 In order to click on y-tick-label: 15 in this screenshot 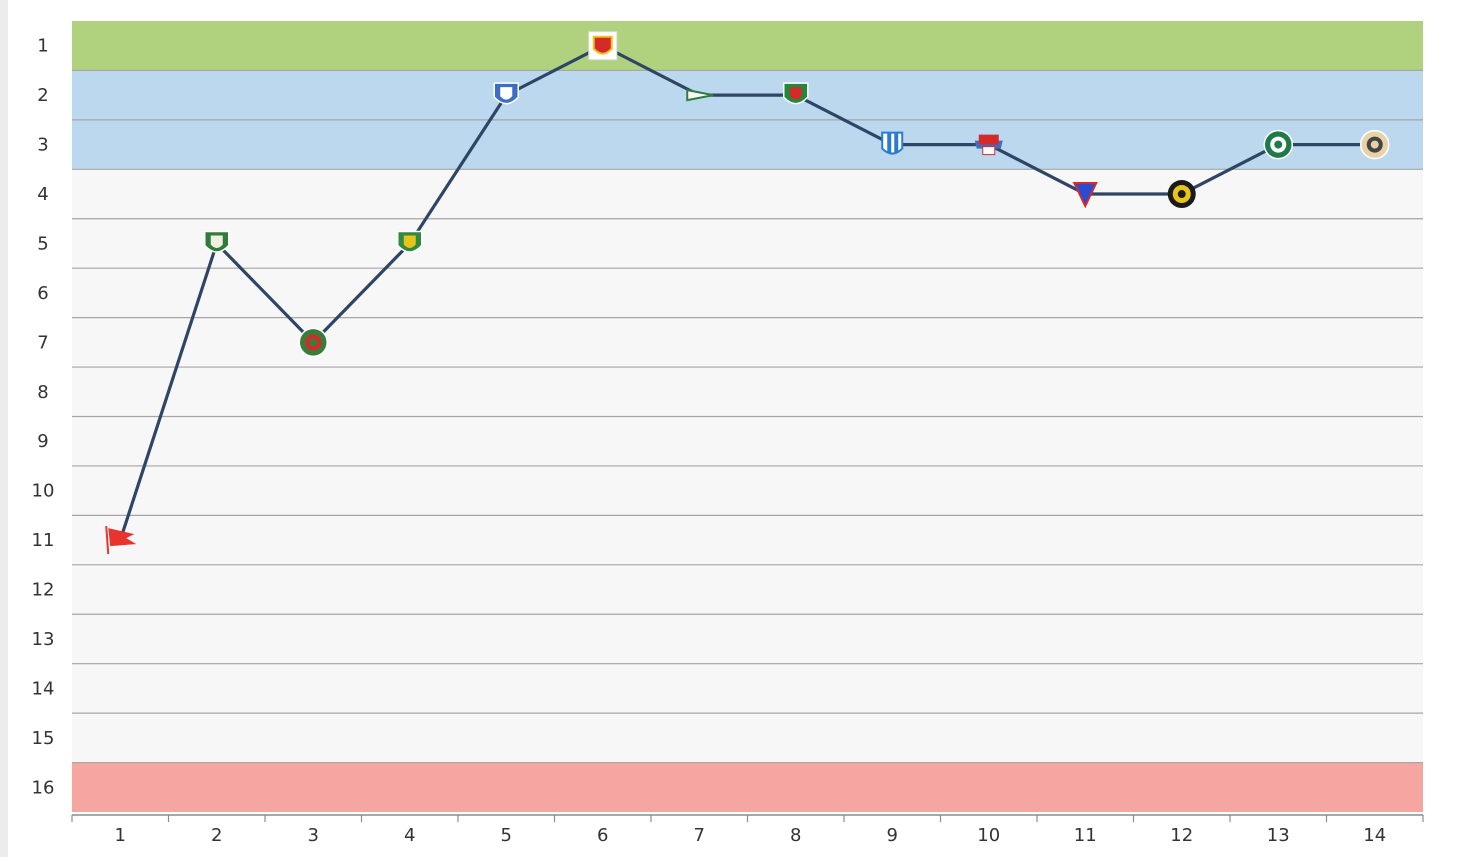, I will do `click(43, 738)`.